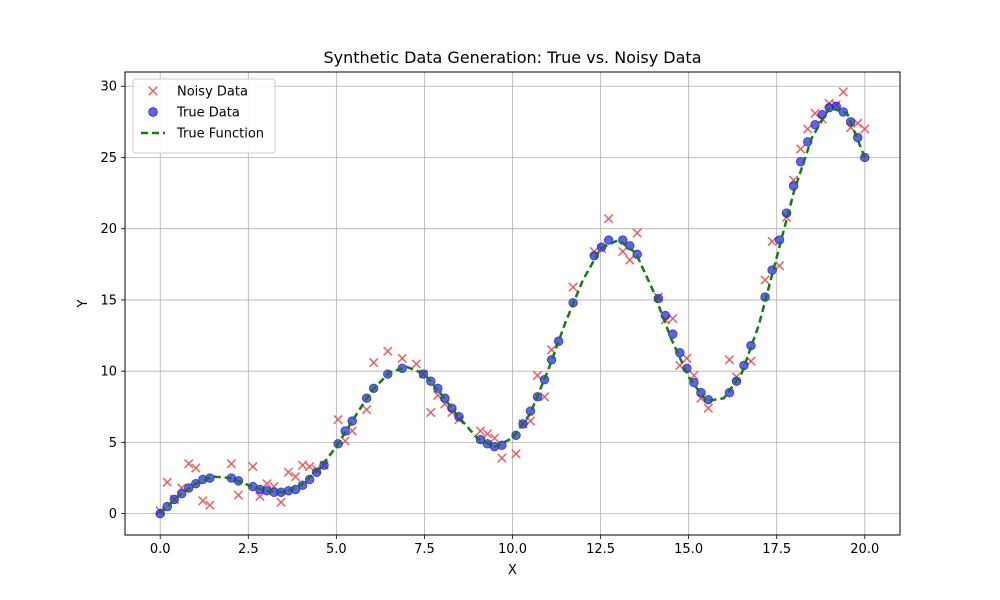  What do you see at coordinates (108, 87) in the screenshot?
I see `y-tick-label: 30` at bounding box center [108, 87].